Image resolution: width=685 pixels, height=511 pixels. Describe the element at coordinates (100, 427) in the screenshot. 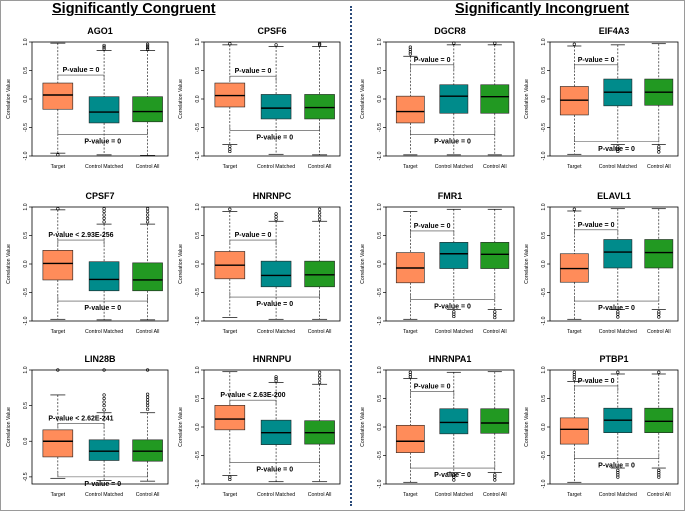

I see `plot-frame` at that location.